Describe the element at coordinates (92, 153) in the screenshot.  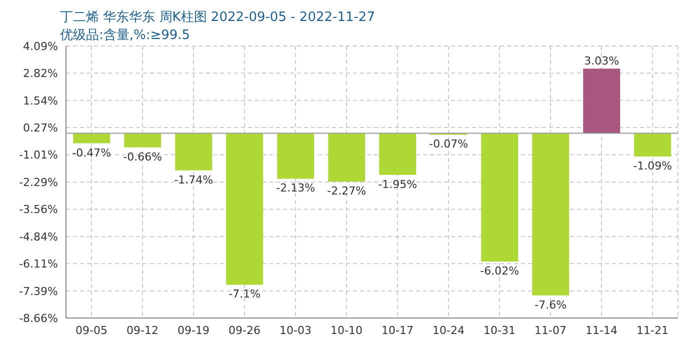
I see `data-label: -0.47%` at that location.